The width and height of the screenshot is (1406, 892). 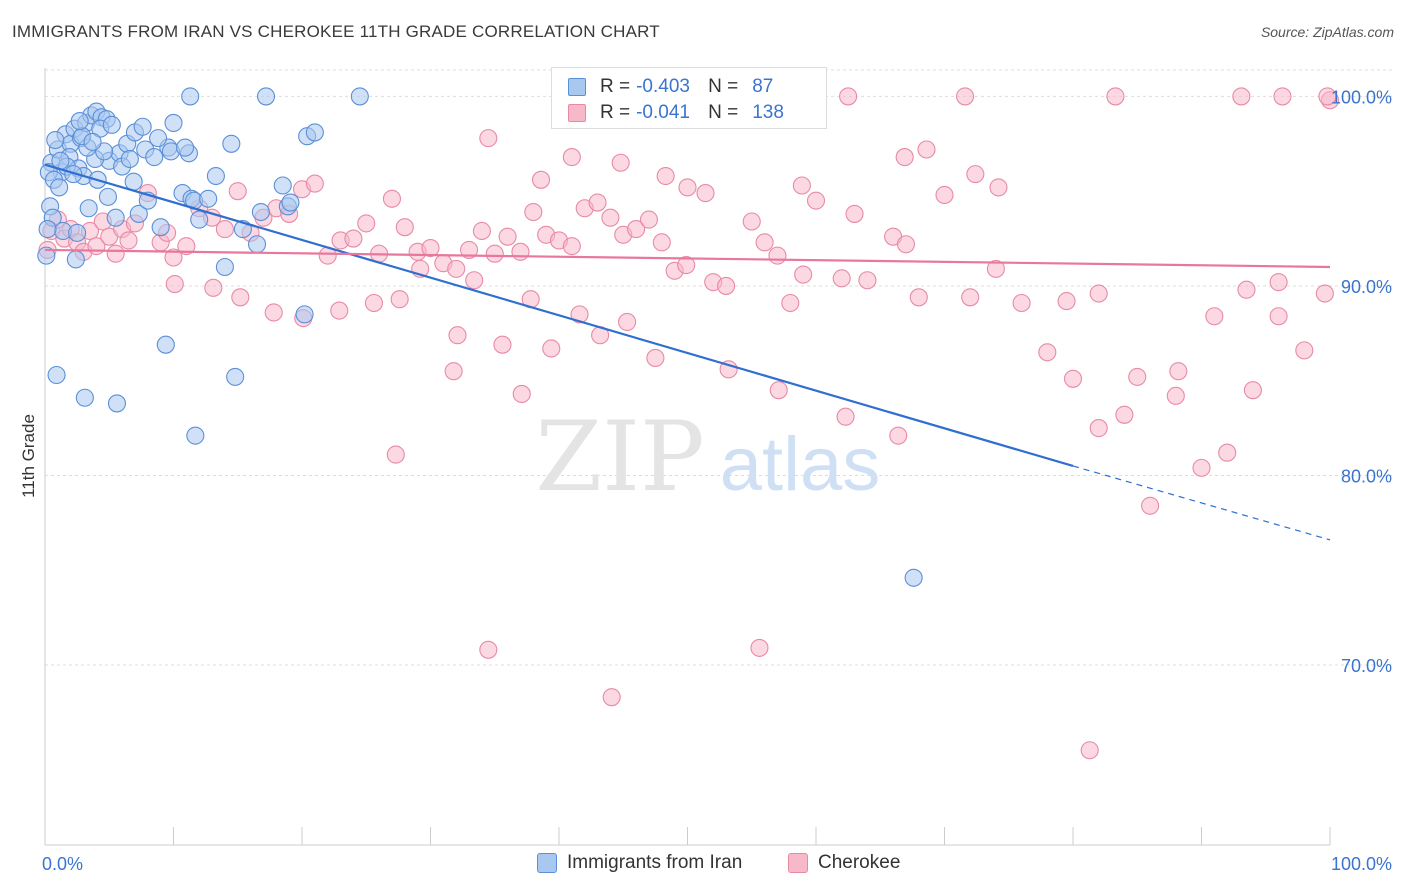 I want to click on n-label: N =, so click(x=723, y=86).